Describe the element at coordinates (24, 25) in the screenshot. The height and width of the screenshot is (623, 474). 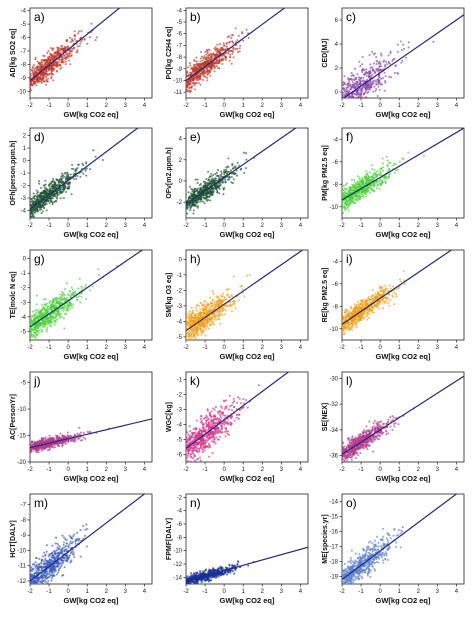
I see `y-tick-label: -5` at that location.